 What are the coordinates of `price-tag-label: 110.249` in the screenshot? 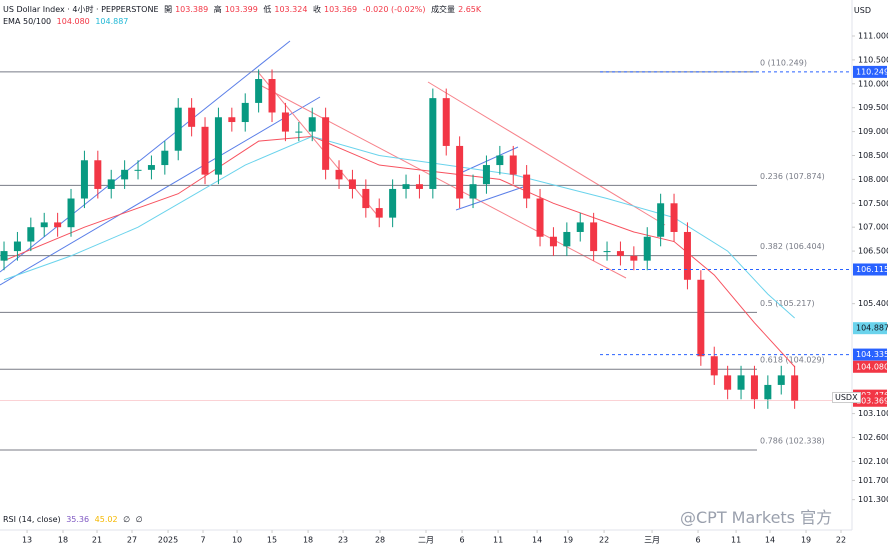 It's located at (872, 71).